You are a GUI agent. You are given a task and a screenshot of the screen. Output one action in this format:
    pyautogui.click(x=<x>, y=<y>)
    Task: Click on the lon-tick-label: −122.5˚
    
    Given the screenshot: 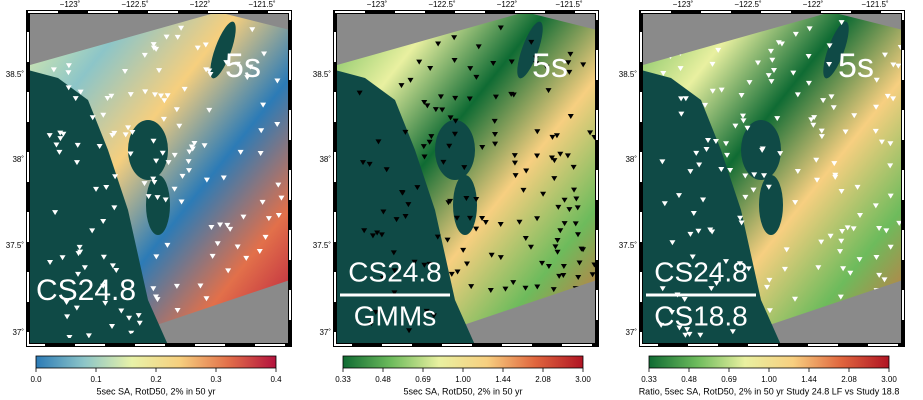 What is the action you would take?
    pyautogui.click(x=748, y=4)
    